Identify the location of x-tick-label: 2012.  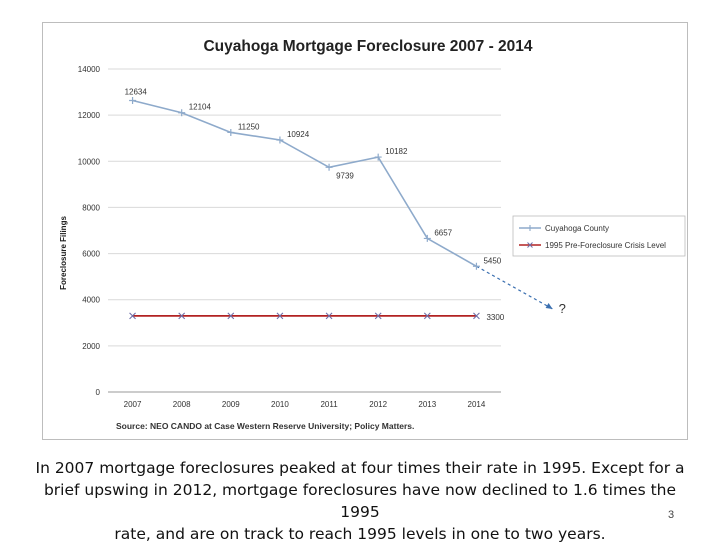
(378, 404).